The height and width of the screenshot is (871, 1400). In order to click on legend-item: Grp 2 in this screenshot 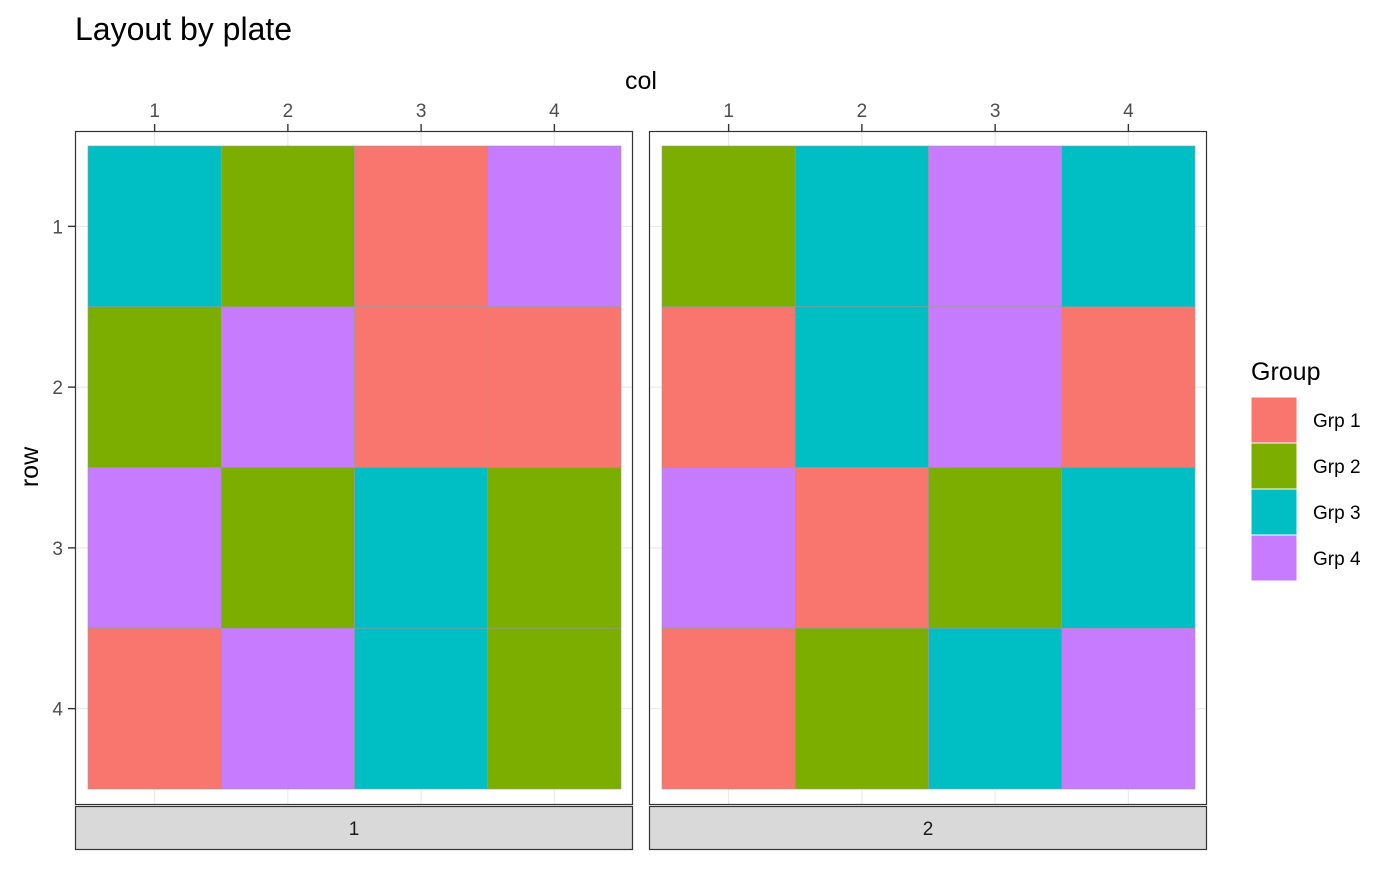, I will do `click(1305, 466)`.